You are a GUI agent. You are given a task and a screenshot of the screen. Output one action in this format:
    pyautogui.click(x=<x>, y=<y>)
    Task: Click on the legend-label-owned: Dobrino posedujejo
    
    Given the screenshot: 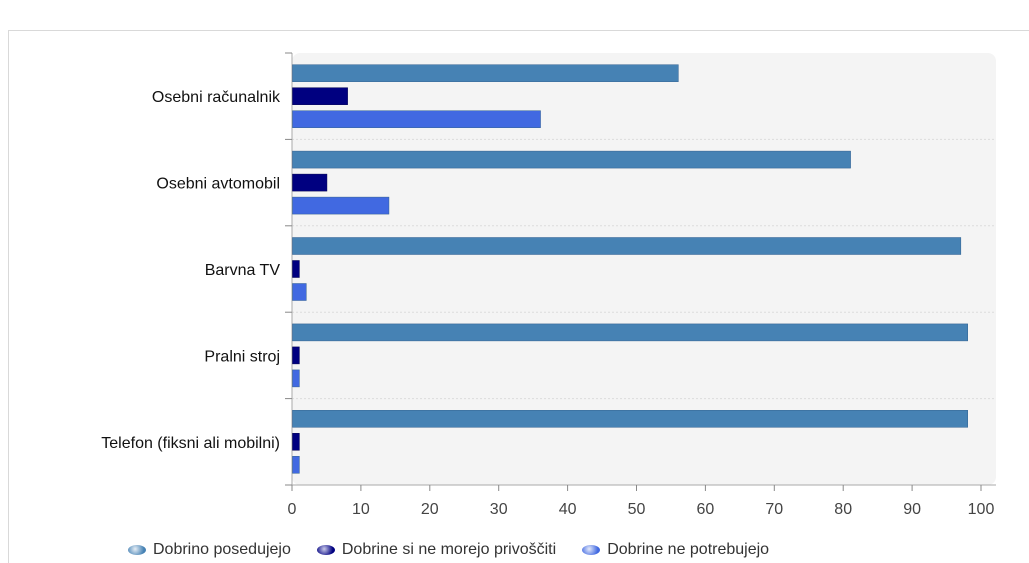 What is the action you would take?
    pyautogui.click(x=222, y=549)
    